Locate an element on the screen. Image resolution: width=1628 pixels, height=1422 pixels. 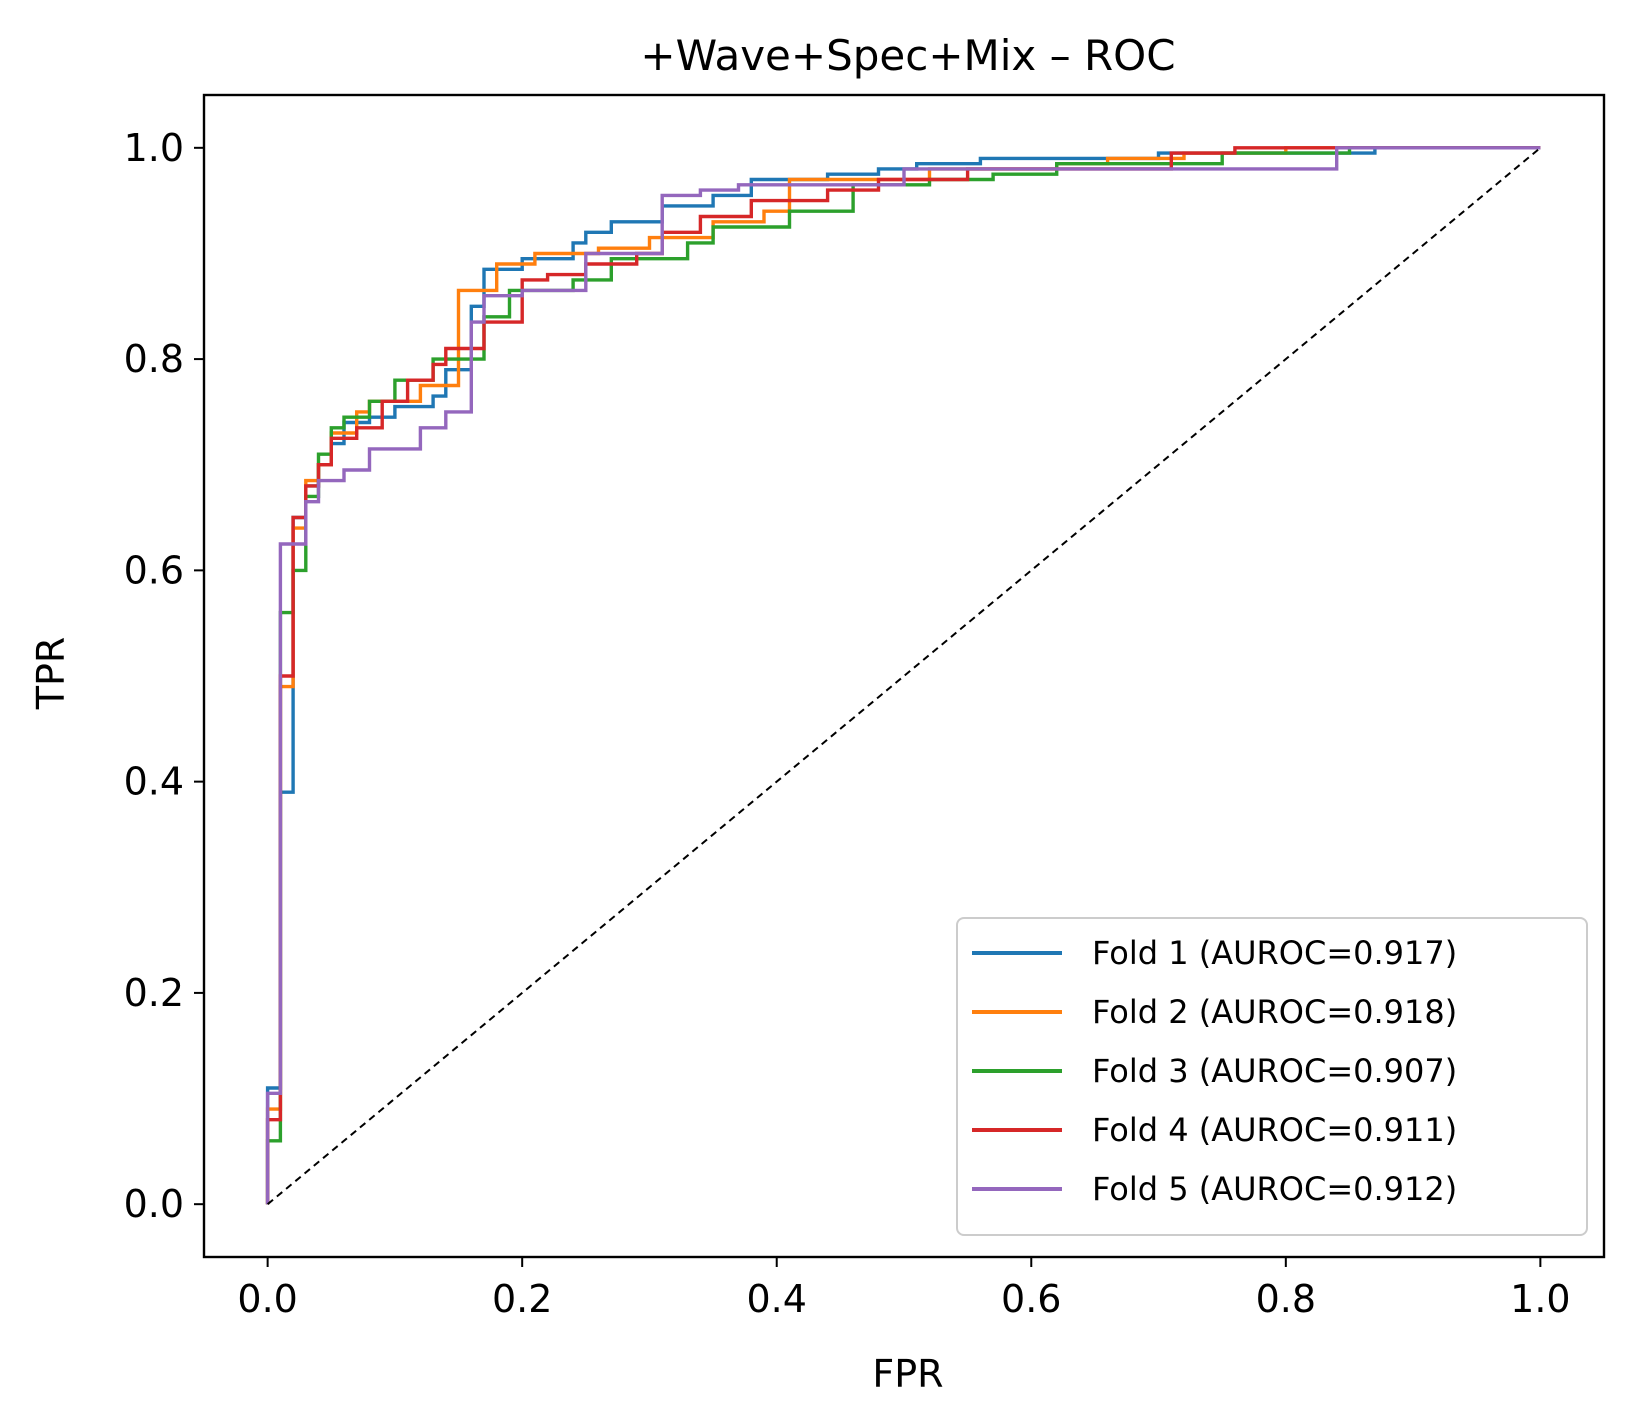
x-tick-label: 0.6 is located at coordinates (1031, 1299).